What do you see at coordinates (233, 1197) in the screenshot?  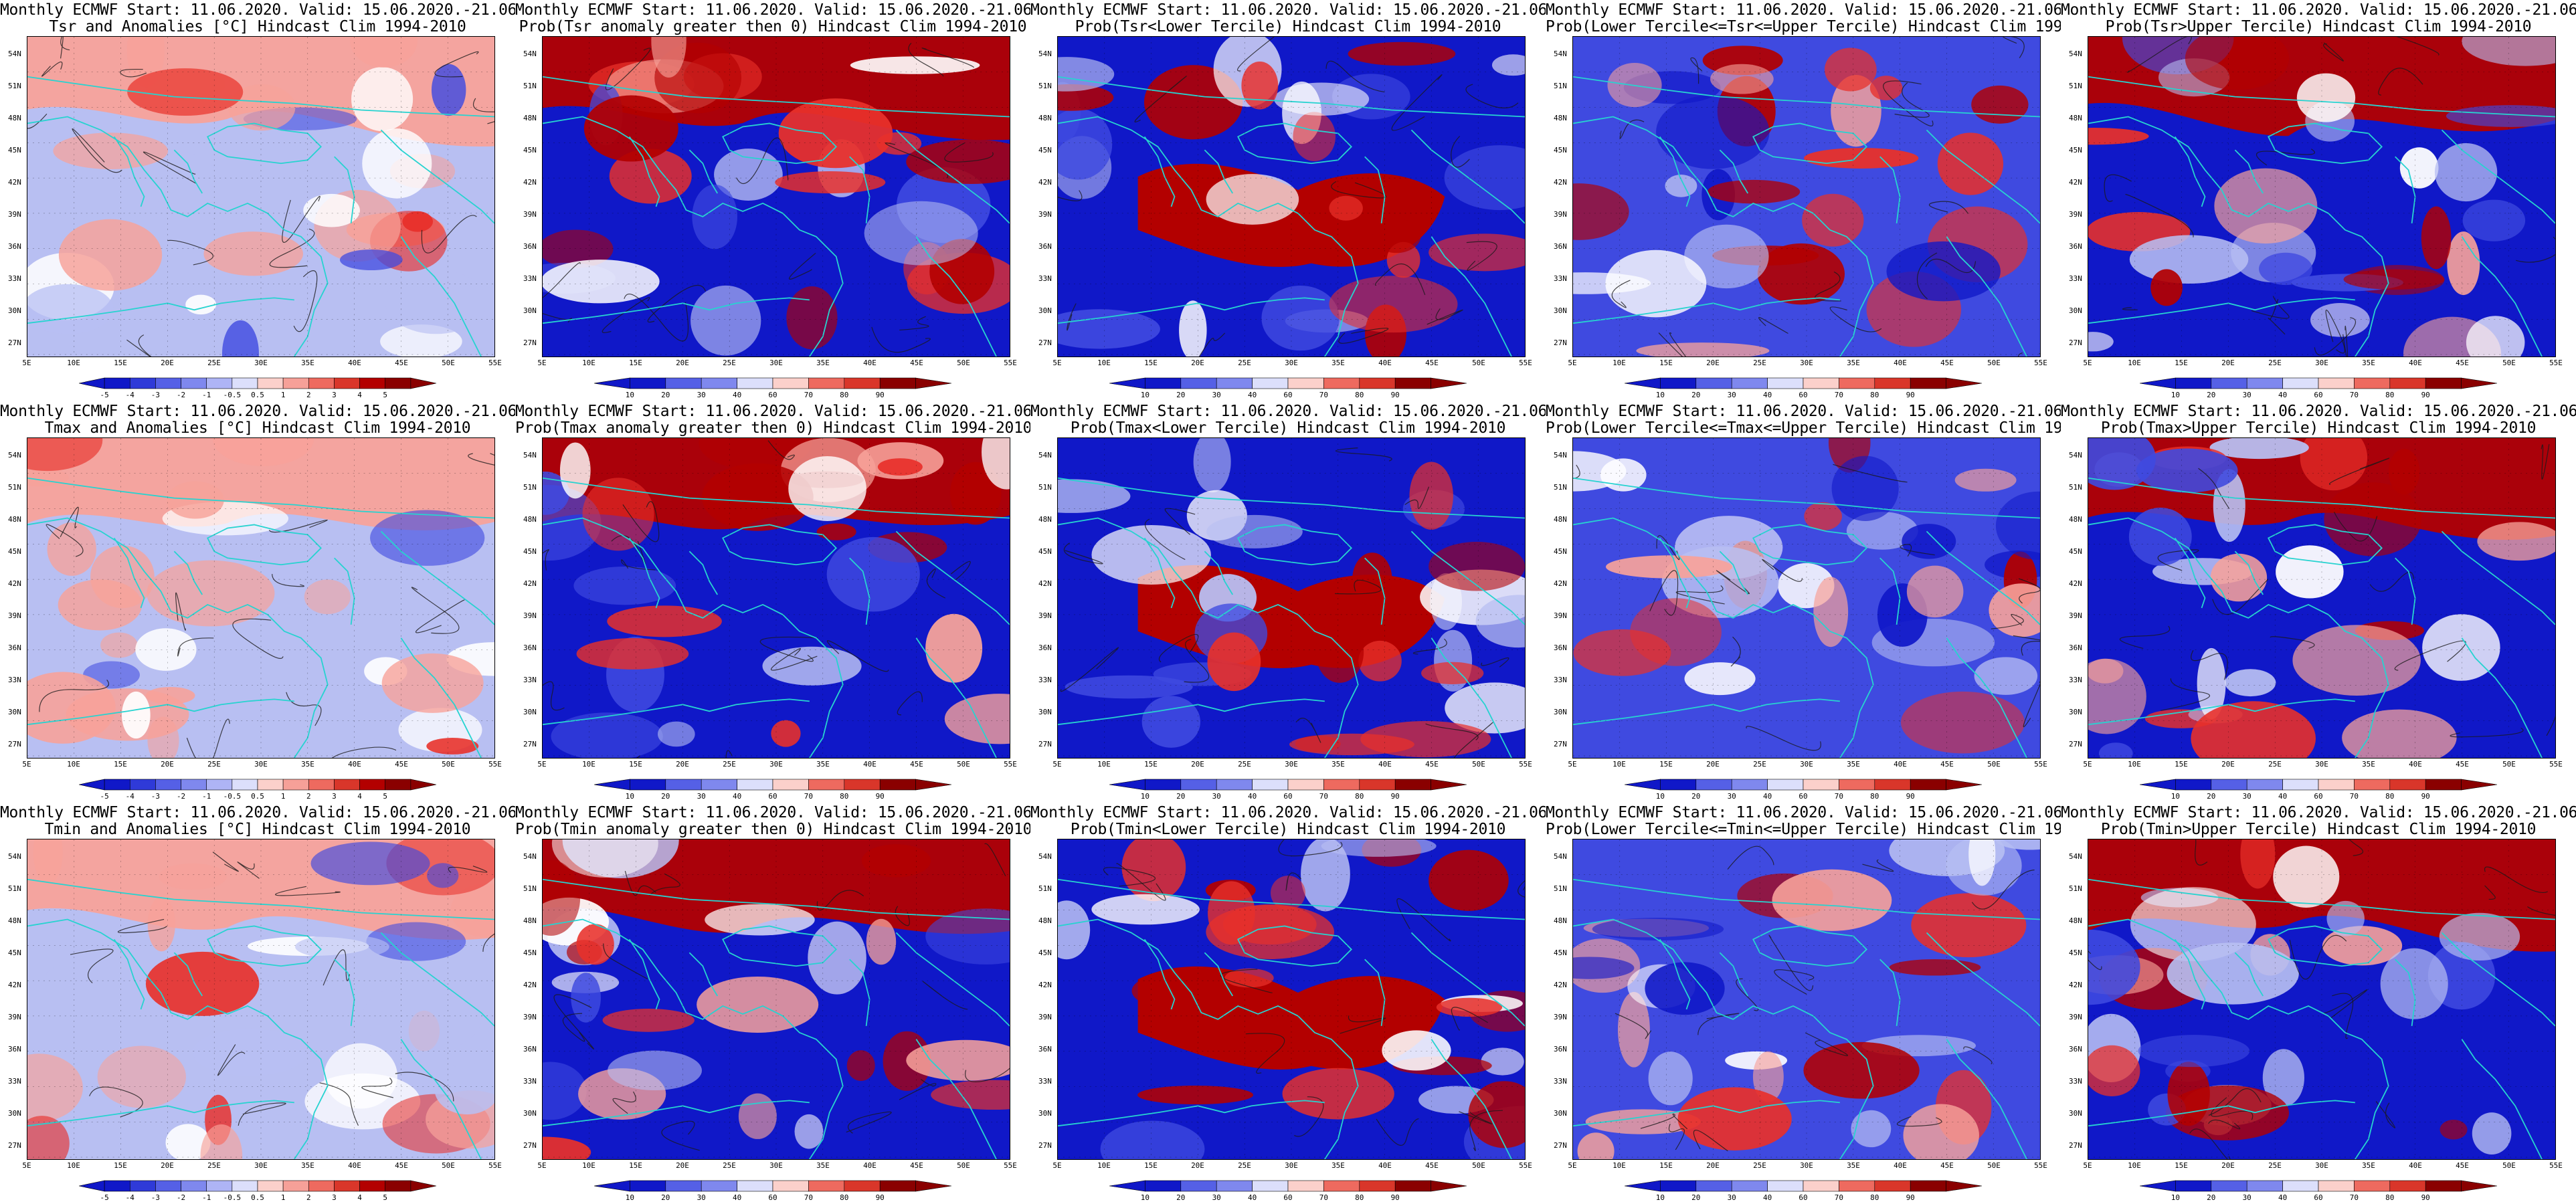 I see `colorbar-label: -0.5` at bounding box center [233, 1197].